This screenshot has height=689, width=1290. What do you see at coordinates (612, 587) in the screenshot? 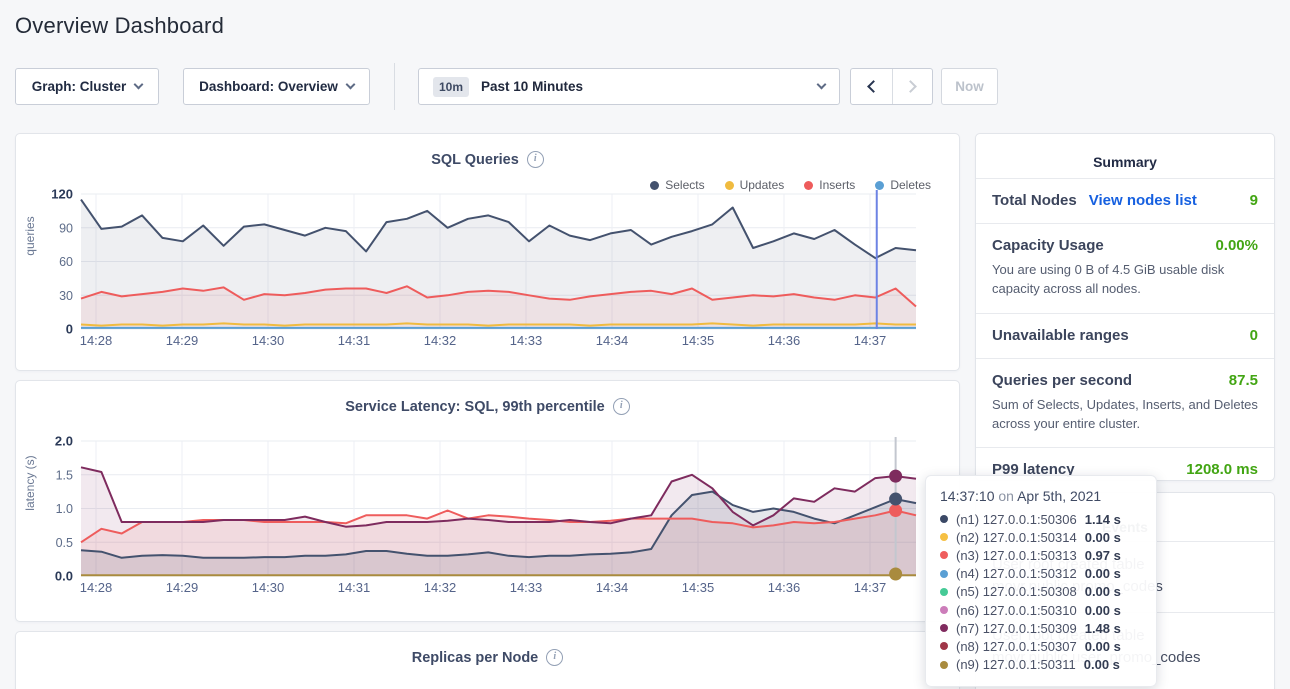
I see `svg-text: 14:34` at bounding box center [612, 587].